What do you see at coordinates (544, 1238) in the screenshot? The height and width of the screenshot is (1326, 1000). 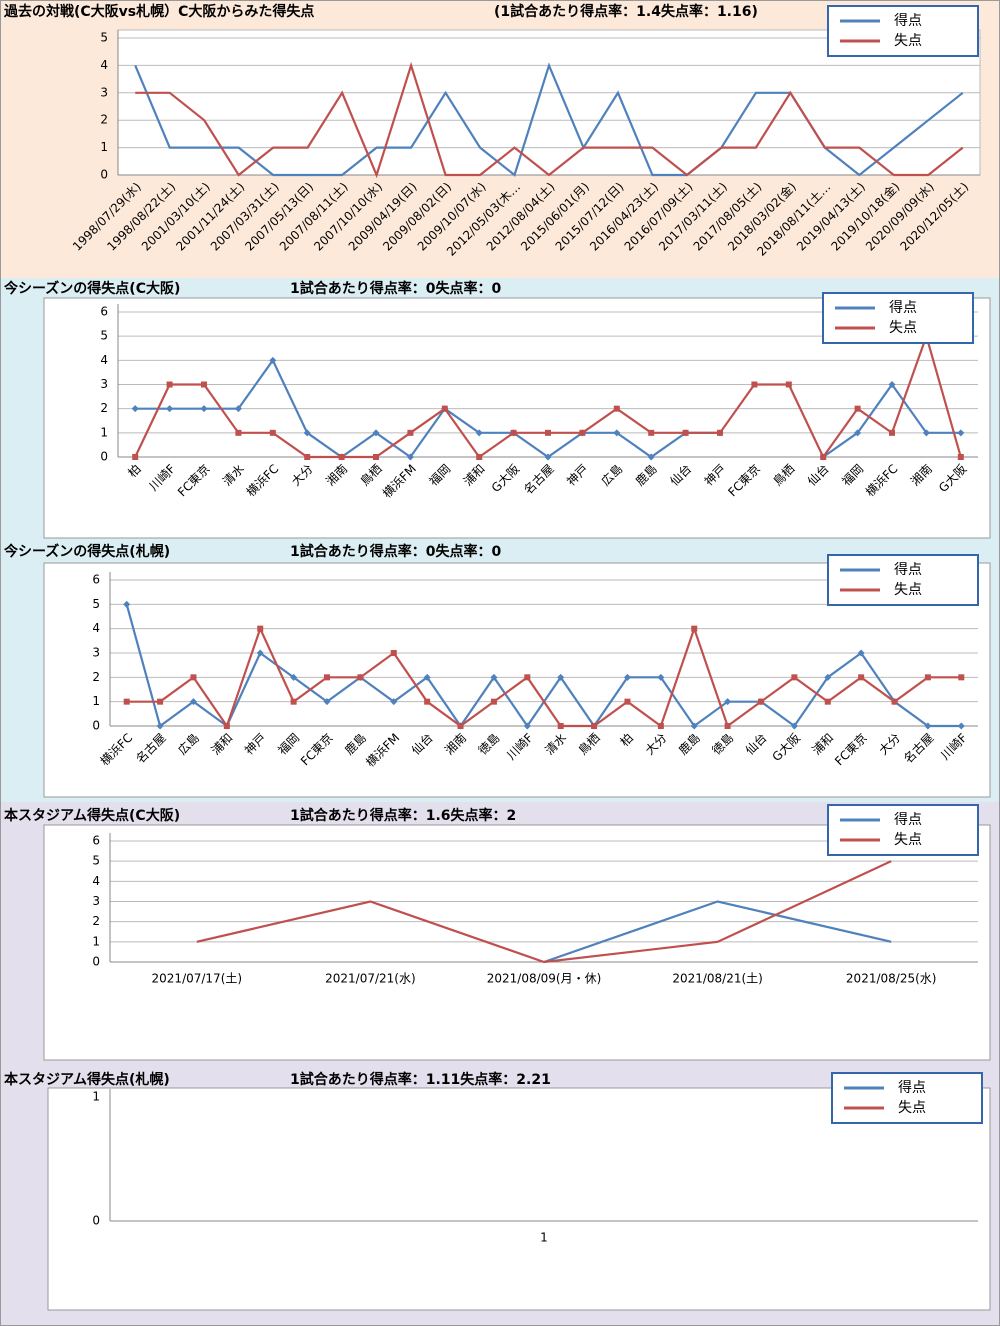 I see `x-tick-label: 1` at bounding box center [544, 1238].